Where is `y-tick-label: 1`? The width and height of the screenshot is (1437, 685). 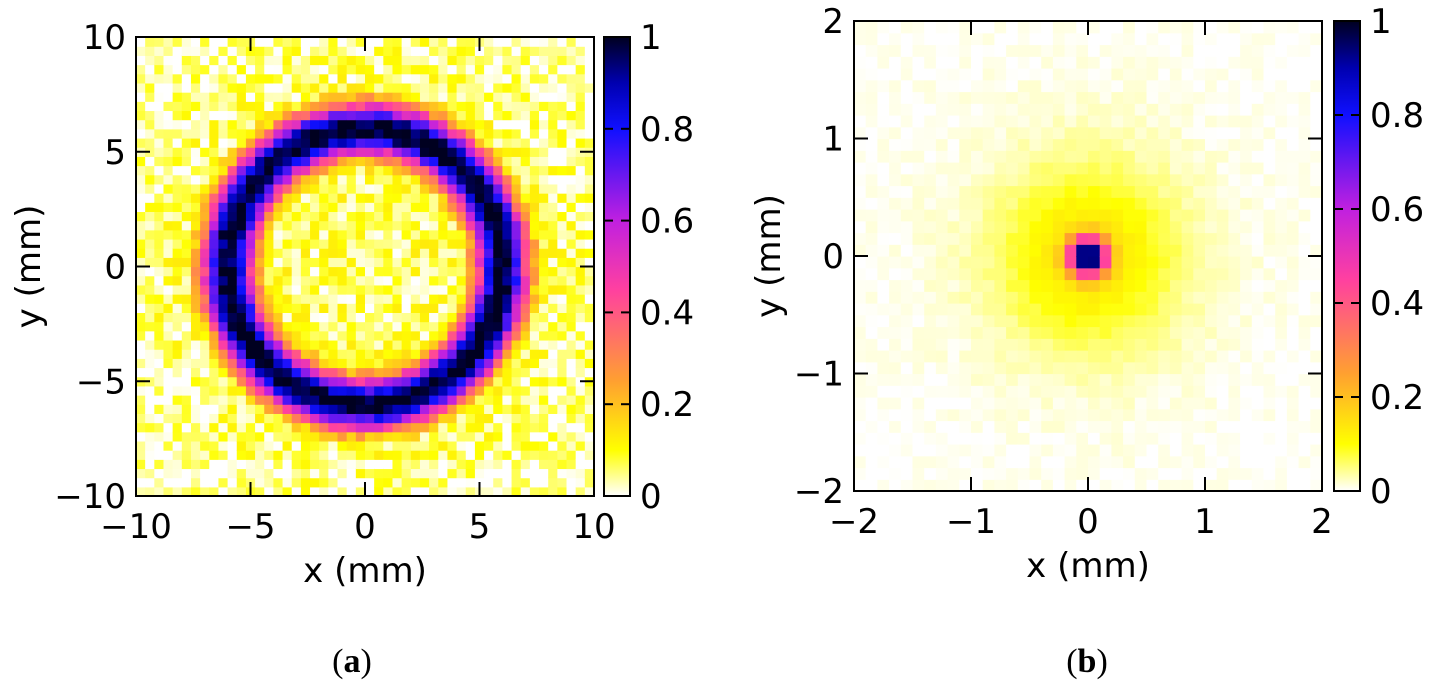 y-tick-label: 1 is located at coordinates (833, 140).